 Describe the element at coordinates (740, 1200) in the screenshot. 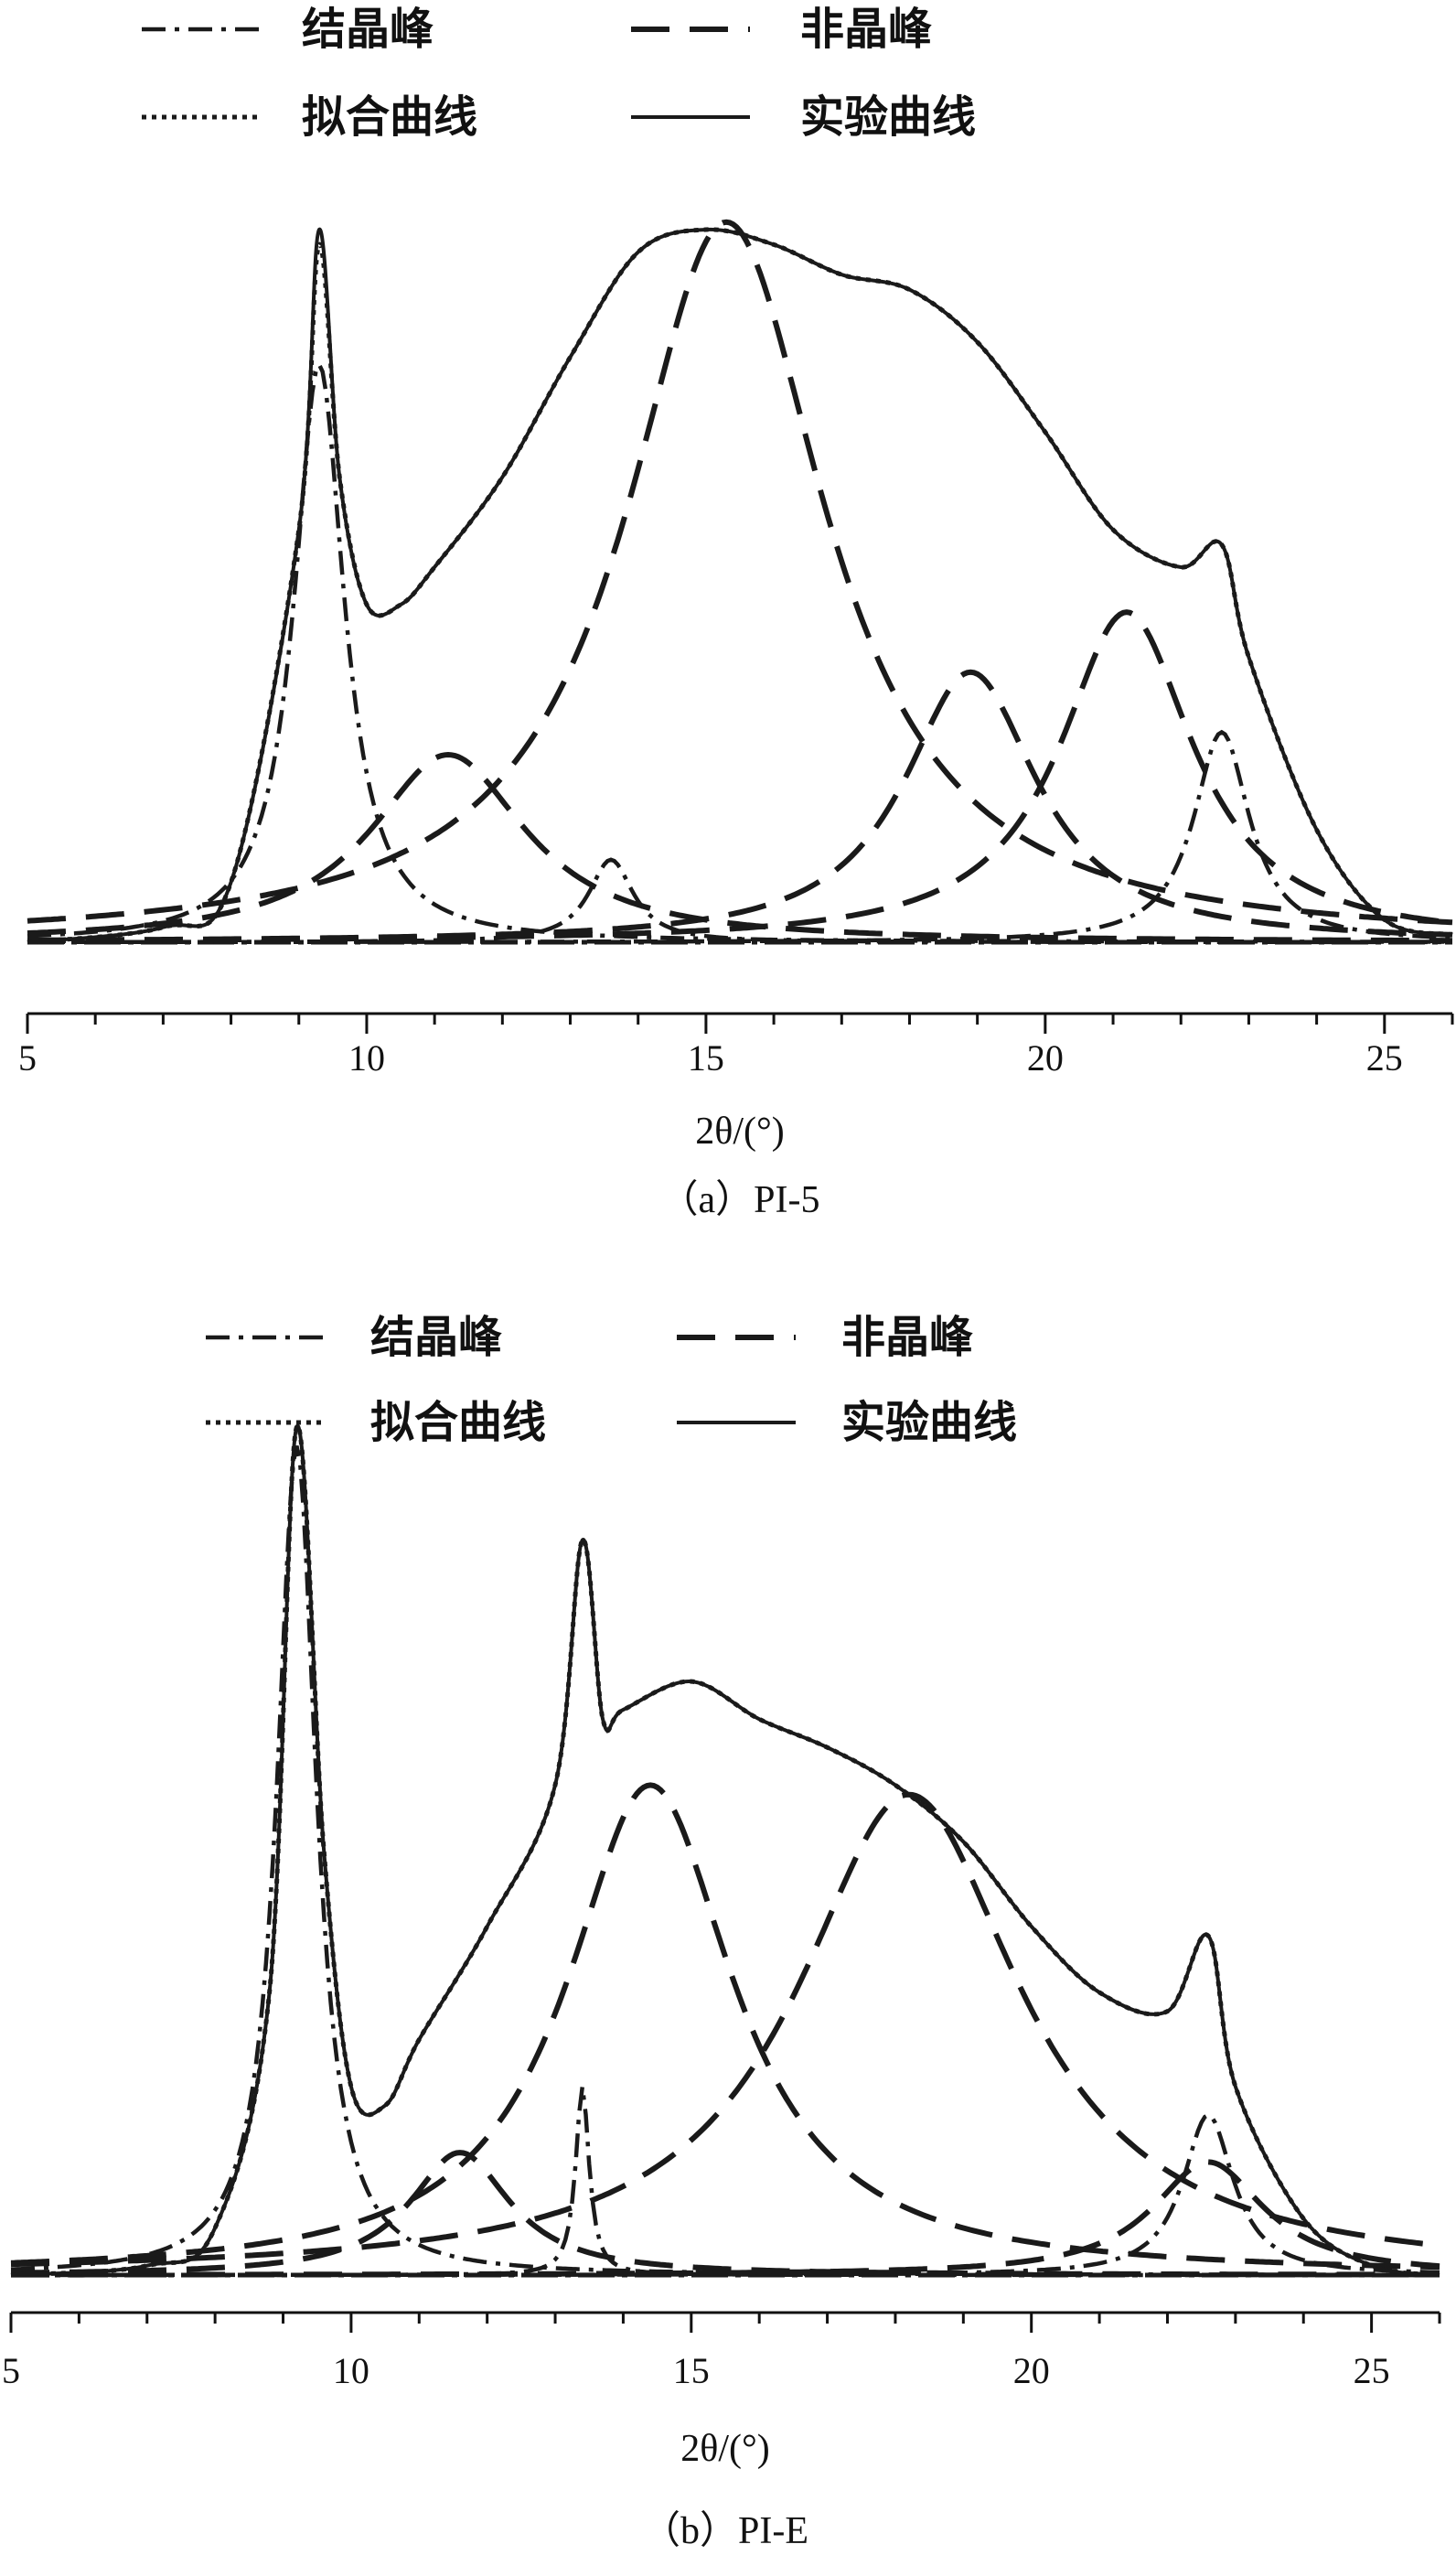

I see `panel-caption: （a）PI-5` at that location.